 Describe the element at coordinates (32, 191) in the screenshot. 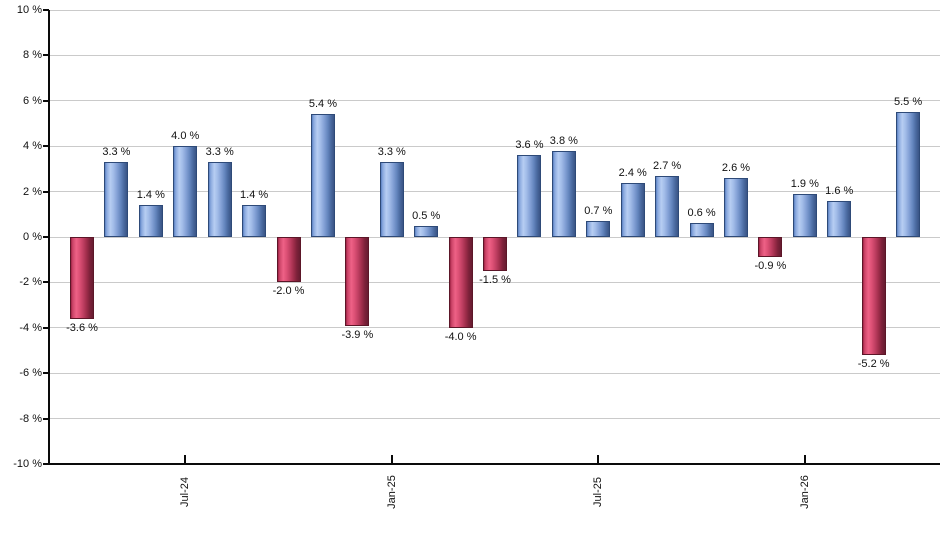

I see `y-axis-label: 2 %` at that location.